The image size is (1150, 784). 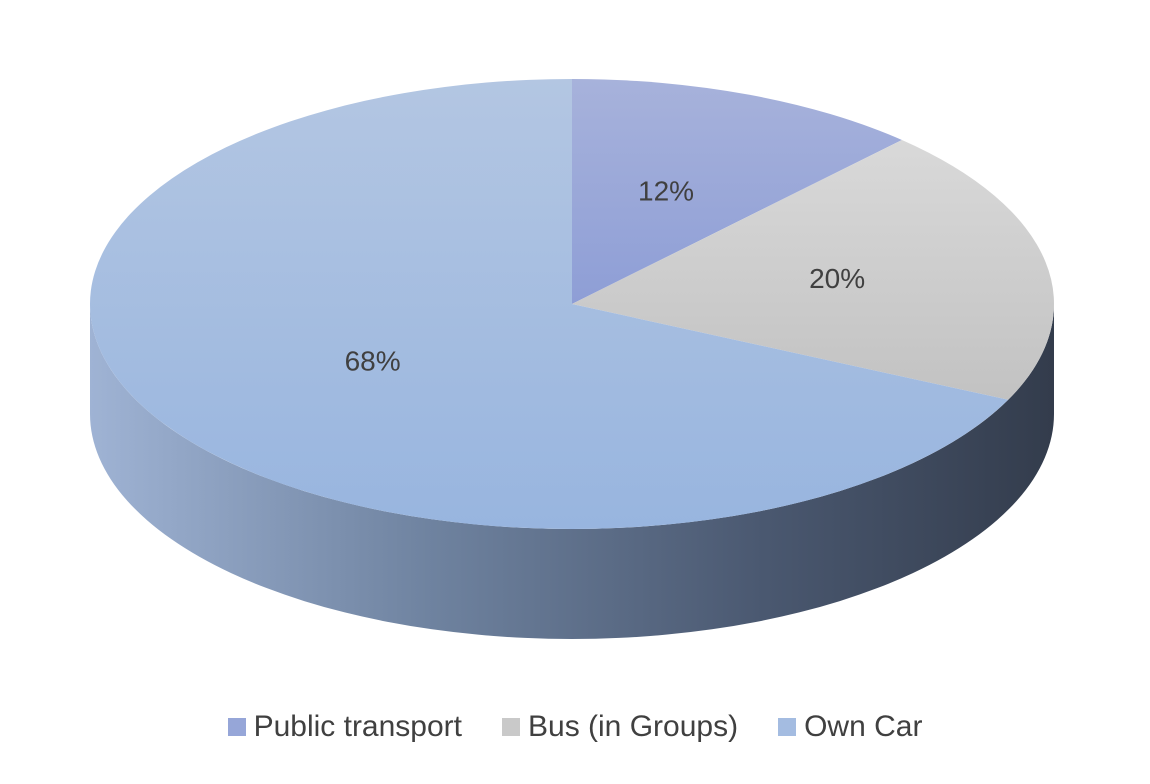 I want to click on pie-slice-public-transport, so click(x=737, y=191).